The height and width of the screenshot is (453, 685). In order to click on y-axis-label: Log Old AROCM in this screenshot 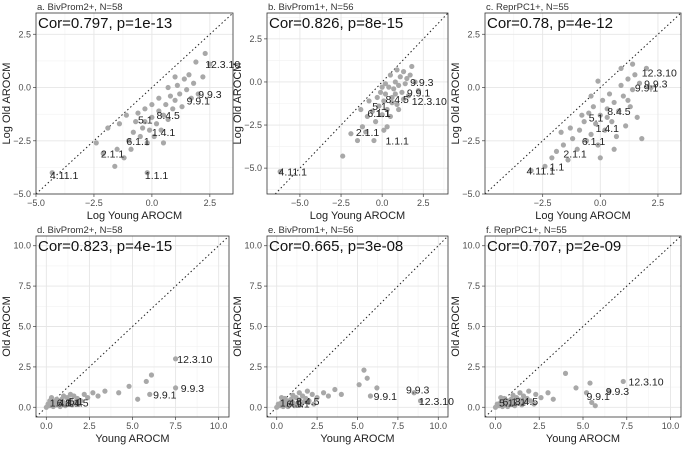, I will do `click(456, 104)`.